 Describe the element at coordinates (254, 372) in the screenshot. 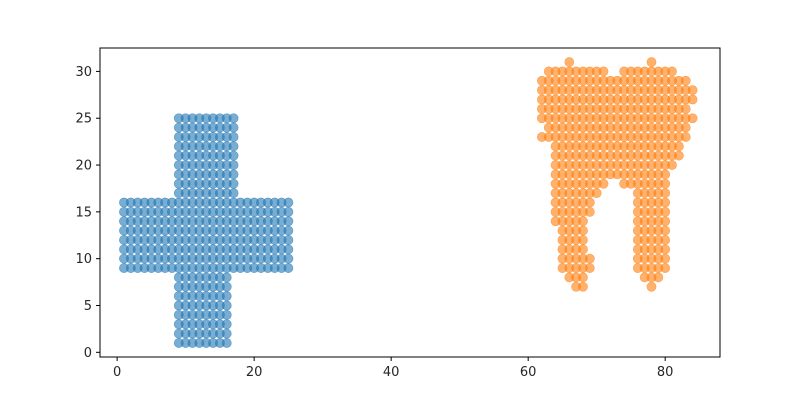

I see `x-tick-label: 20` at that location.